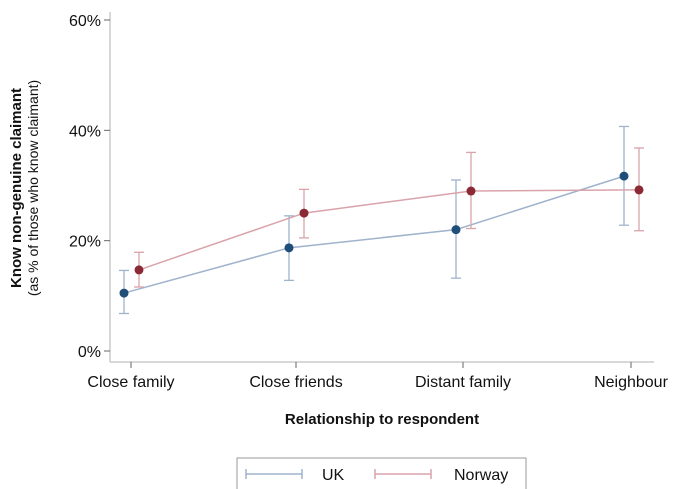  I want to click on legend-label-norway: Norway, so click(481, 475).